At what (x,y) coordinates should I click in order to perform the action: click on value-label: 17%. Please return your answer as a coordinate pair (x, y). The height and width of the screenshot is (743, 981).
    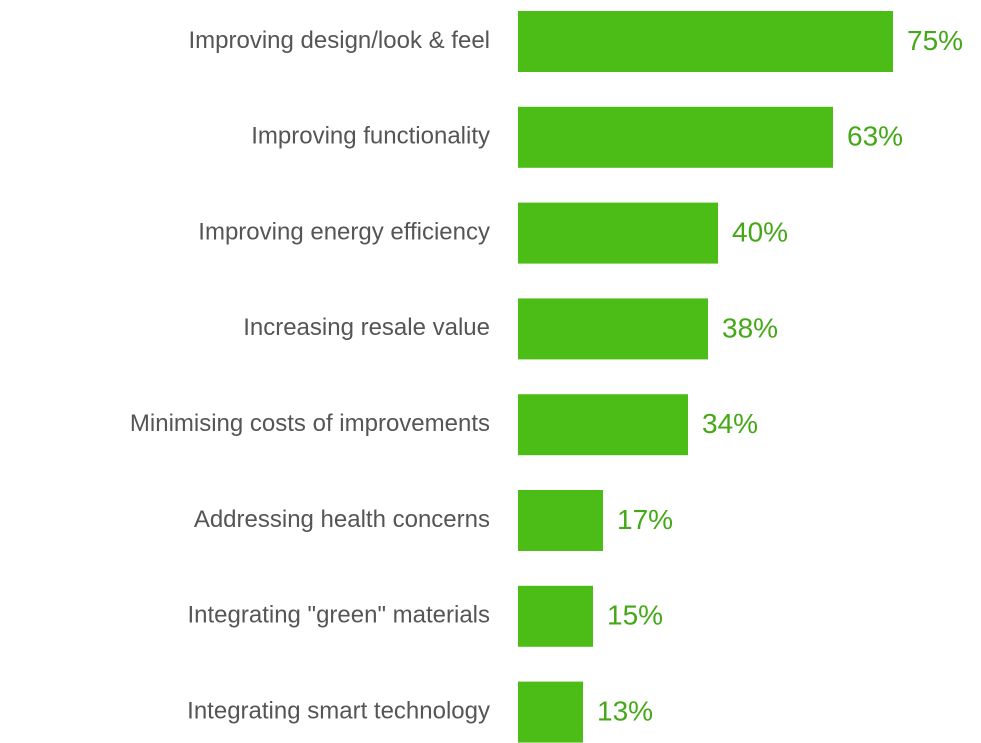
    Looking at the image, I should click on (645, 519).